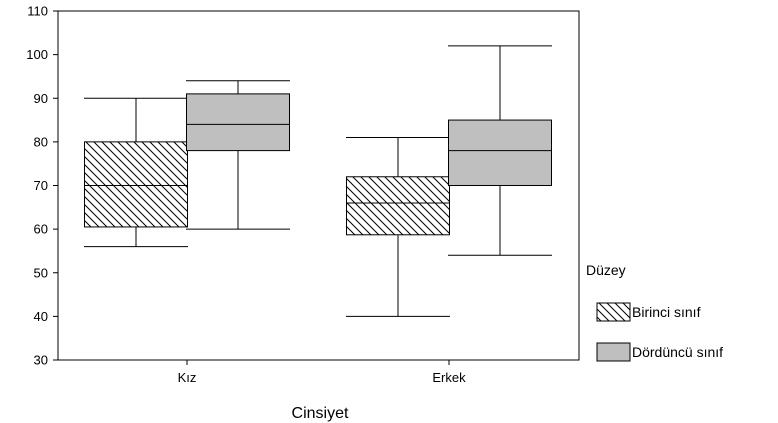  I want to click on x-tick-label: Kız, so click(187, 377).